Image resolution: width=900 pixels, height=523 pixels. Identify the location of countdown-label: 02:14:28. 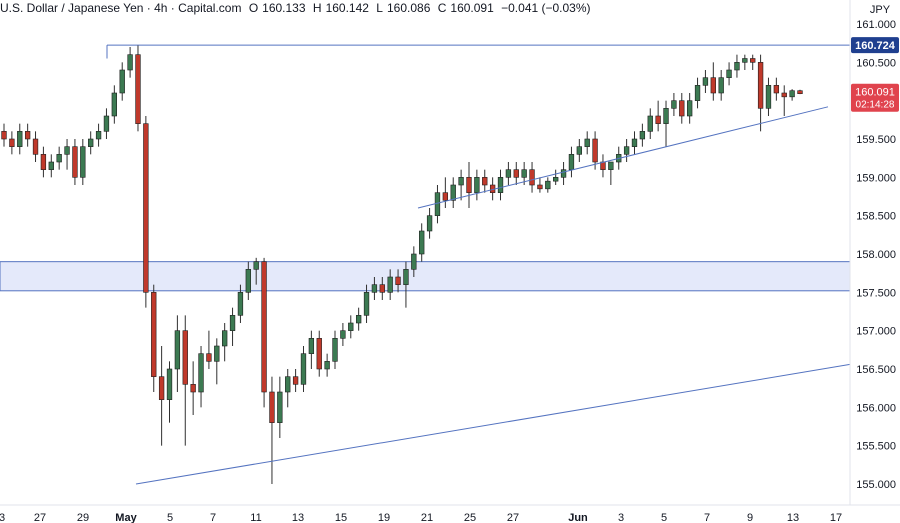
(875, 105).